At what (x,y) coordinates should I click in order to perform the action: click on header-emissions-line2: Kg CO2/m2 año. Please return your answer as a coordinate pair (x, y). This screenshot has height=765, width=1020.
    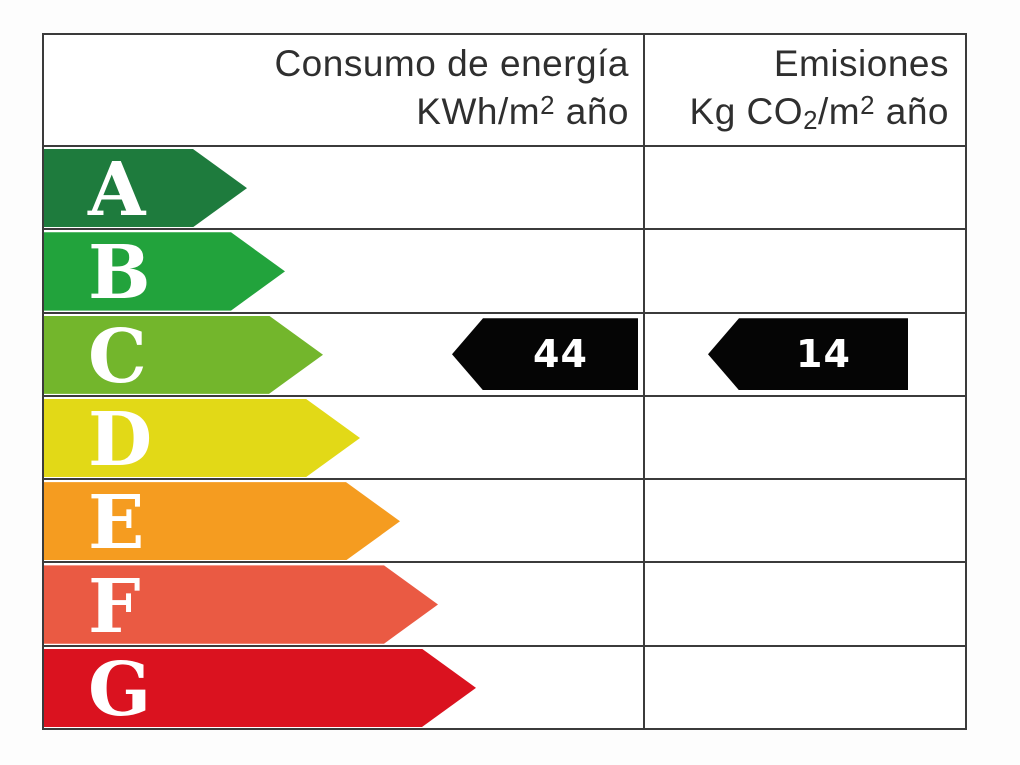
    Looking at the image, I should click on (819, 113).